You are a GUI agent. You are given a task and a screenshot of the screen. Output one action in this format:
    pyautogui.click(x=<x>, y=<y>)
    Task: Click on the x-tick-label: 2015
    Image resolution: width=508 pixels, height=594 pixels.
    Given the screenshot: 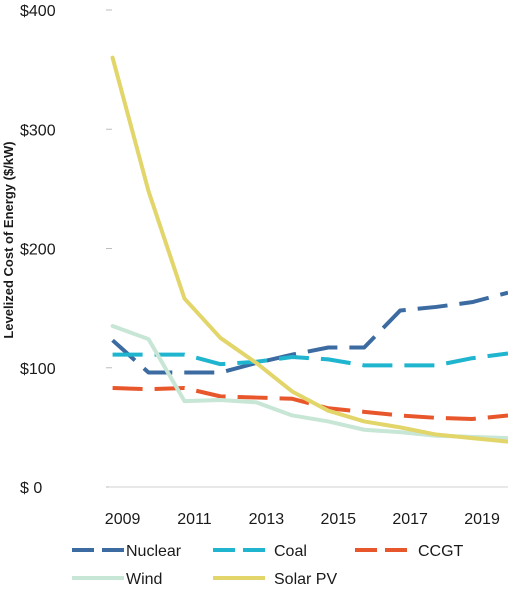 What is the action you would take?
    pyautogui.click(x=338, y=519)
    